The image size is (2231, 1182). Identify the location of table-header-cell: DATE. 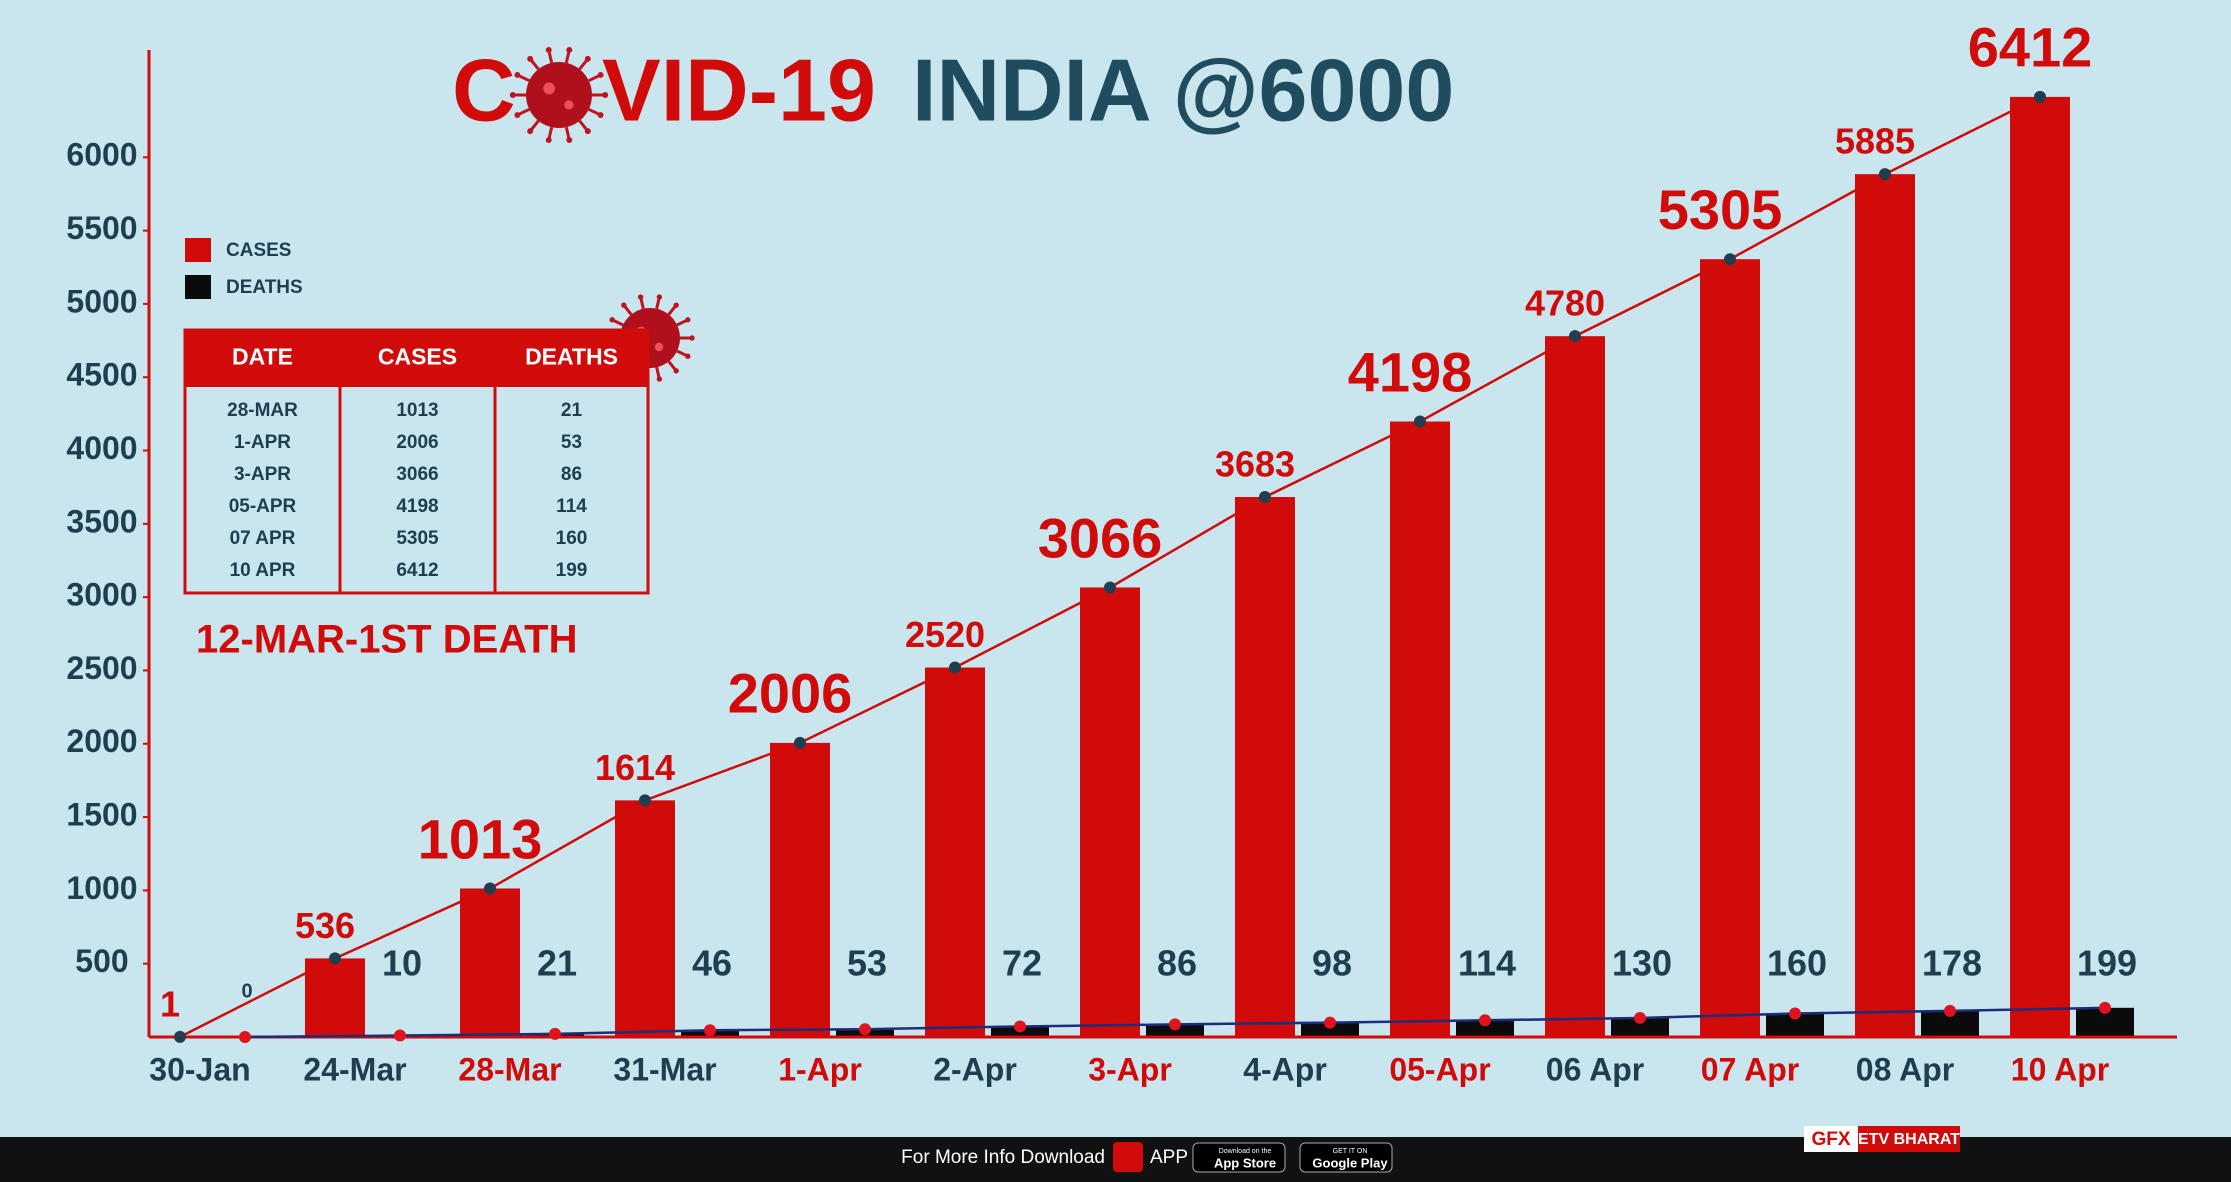
(262, 357).